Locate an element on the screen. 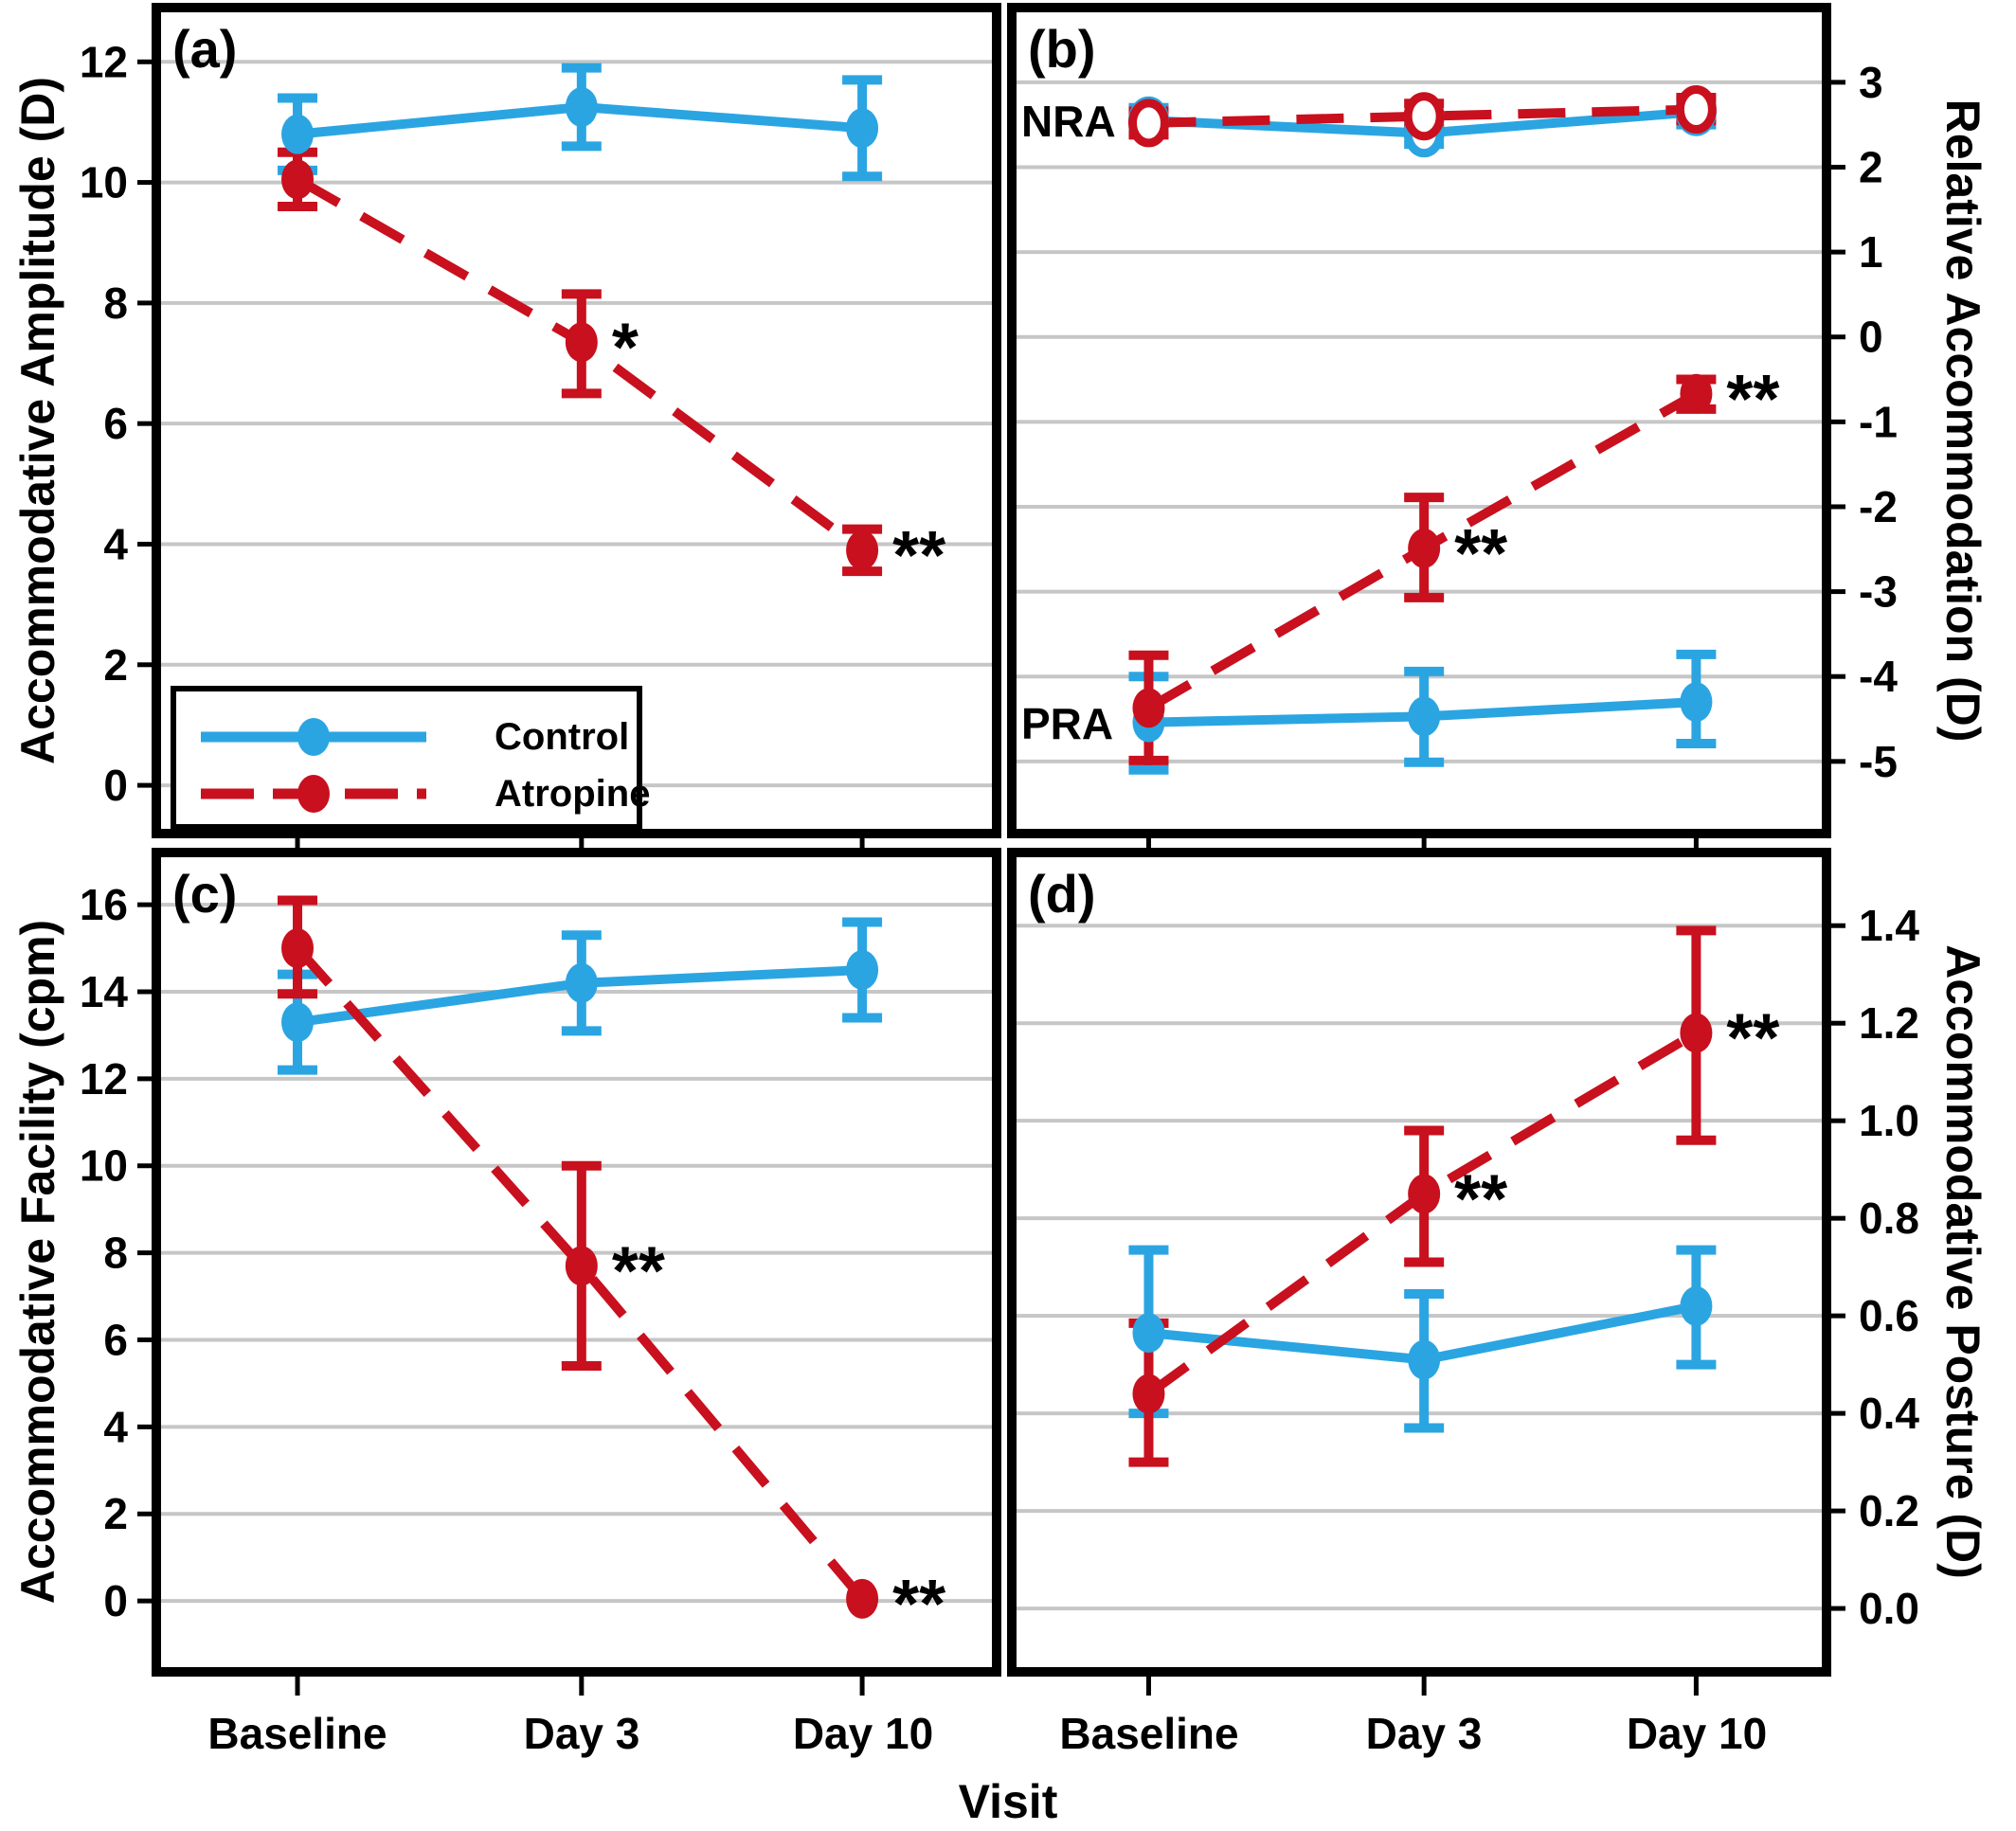 Image resolution: width=2016 pixels, height=1831 pixels. panel-tag-c: (c) is located at coordinates (205, 894).